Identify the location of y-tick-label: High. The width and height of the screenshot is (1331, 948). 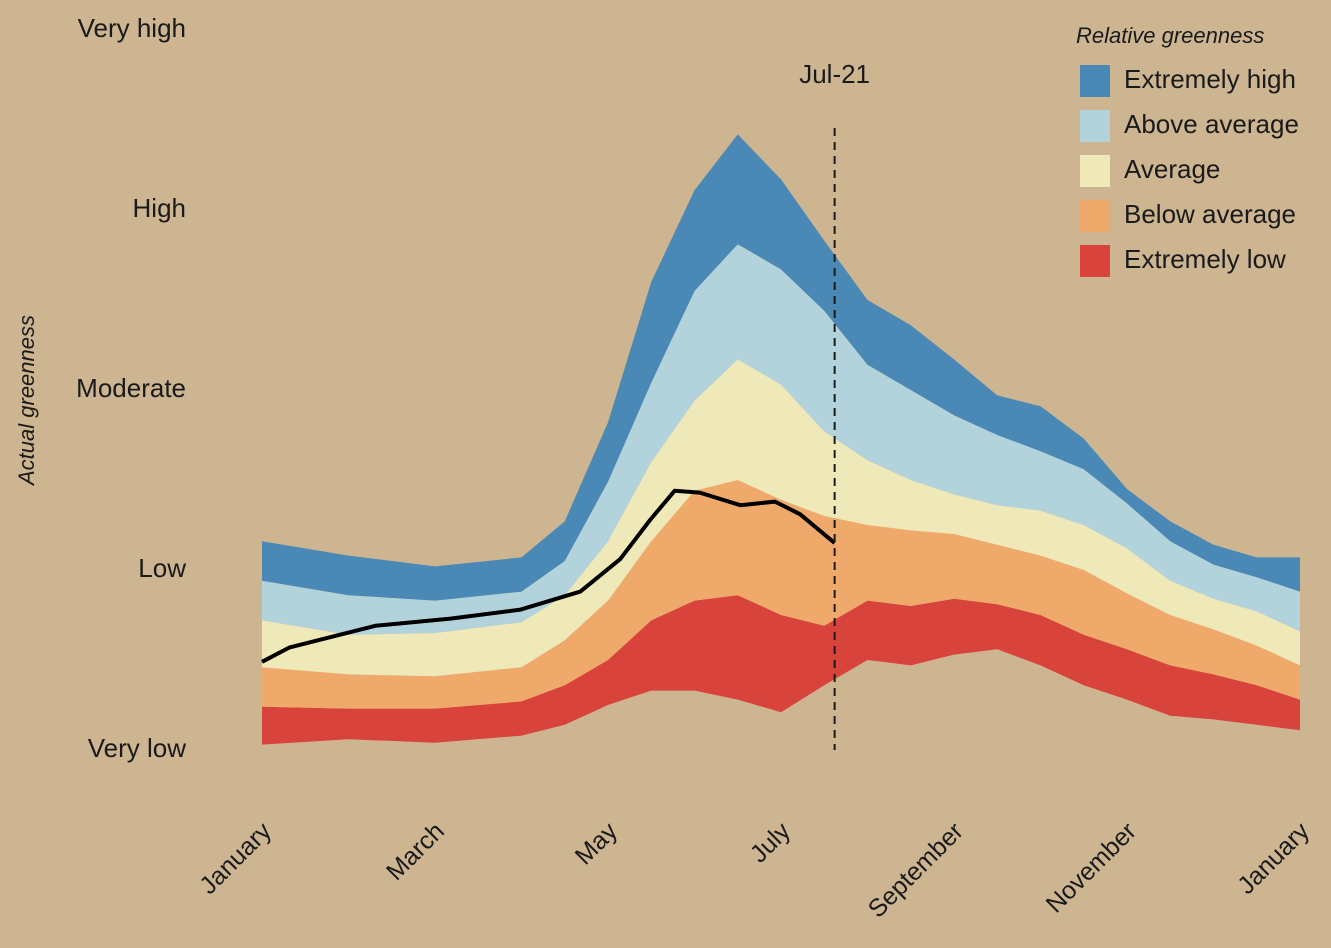
(159, 208).